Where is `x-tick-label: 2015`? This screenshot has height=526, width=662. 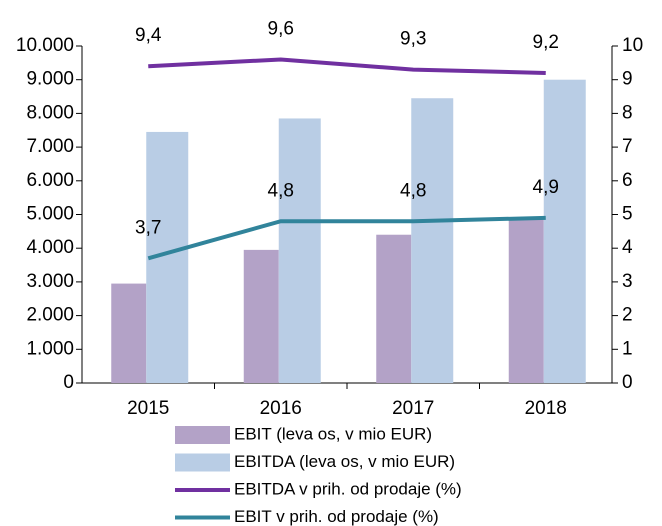 x-tick-label: 2015 is located at coordinates (148, 408).